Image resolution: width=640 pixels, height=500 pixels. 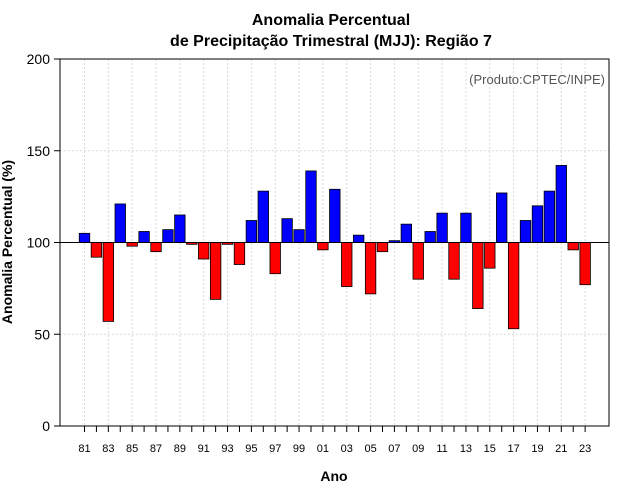 What do you see at coordinates (263, 216) in the screenshot?
I see `bar-1996` at bounding box center [263, 216].